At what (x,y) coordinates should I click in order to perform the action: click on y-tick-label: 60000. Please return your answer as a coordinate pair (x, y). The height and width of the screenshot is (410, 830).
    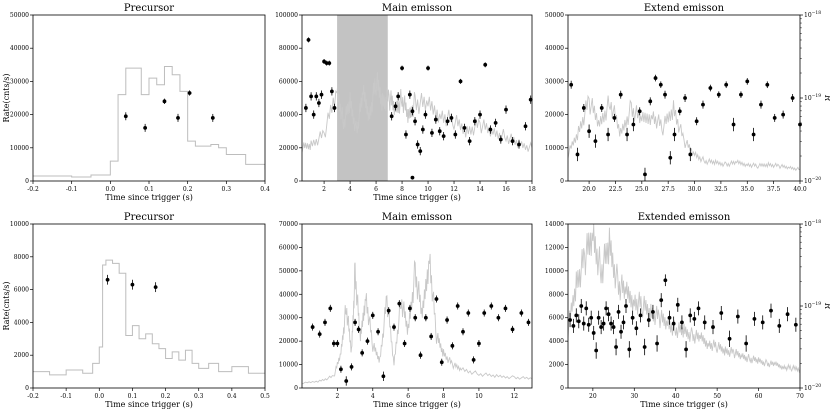
    Looking at the image, I should click on (288, 247).